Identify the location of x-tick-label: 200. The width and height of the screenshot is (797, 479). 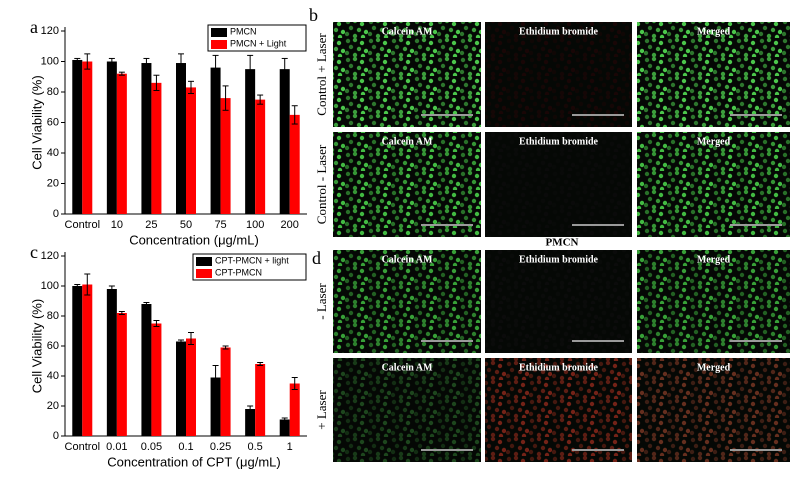
(290, 225).